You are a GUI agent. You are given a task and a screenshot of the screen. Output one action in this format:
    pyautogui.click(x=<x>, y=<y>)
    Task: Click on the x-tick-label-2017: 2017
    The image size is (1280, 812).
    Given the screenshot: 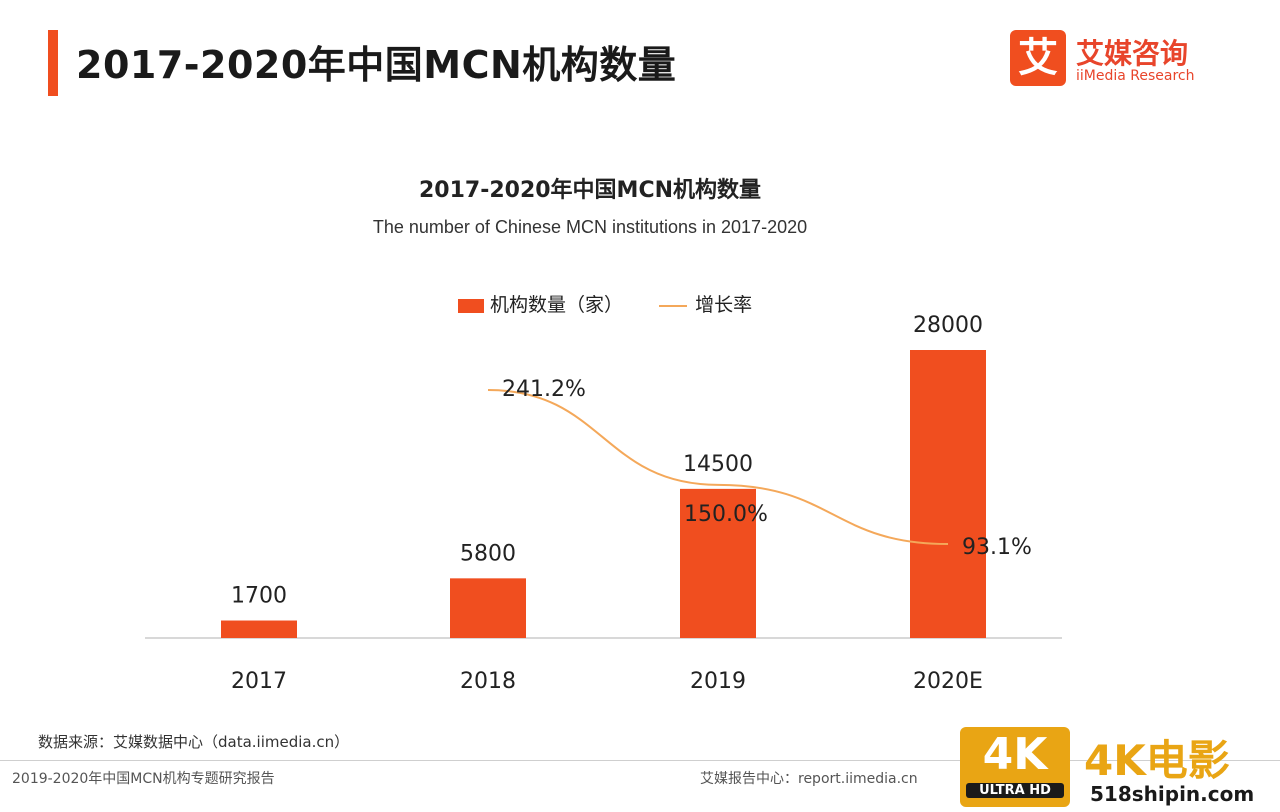 What is the action you would take?
    pyautogui.click(x=259, y=681)
    